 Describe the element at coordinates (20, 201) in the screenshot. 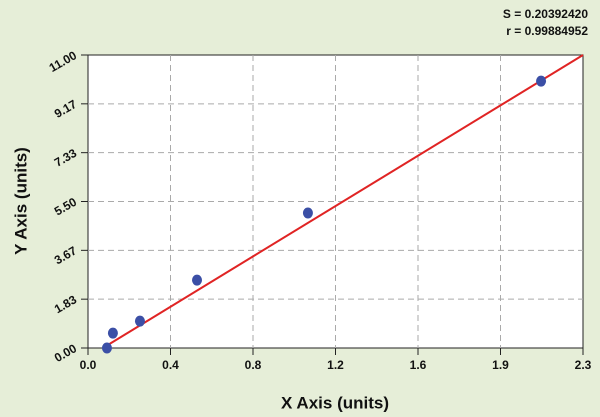

I see `y-axis-label: Y Axis (units)` at that location.